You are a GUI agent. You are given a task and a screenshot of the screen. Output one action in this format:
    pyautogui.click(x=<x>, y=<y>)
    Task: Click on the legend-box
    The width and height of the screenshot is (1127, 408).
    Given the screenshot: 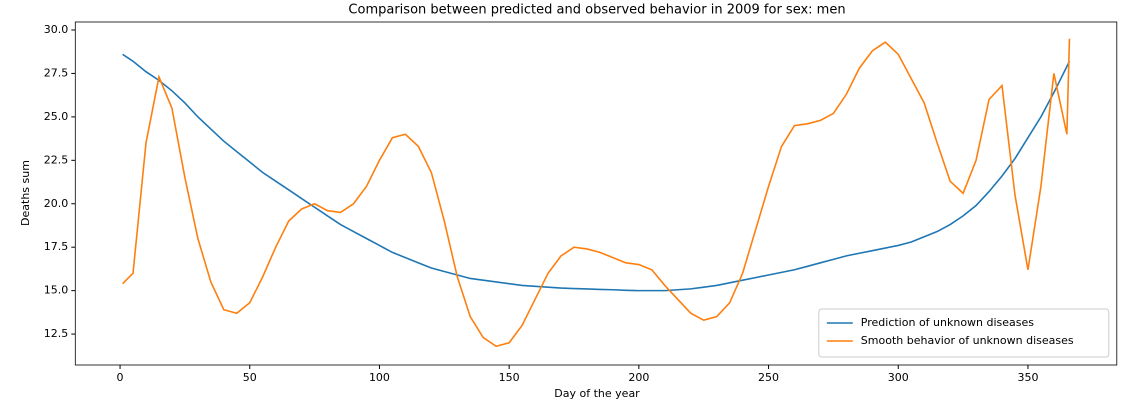 What is the action you would take?
    pyautogui.click(x=964, y=333)
    